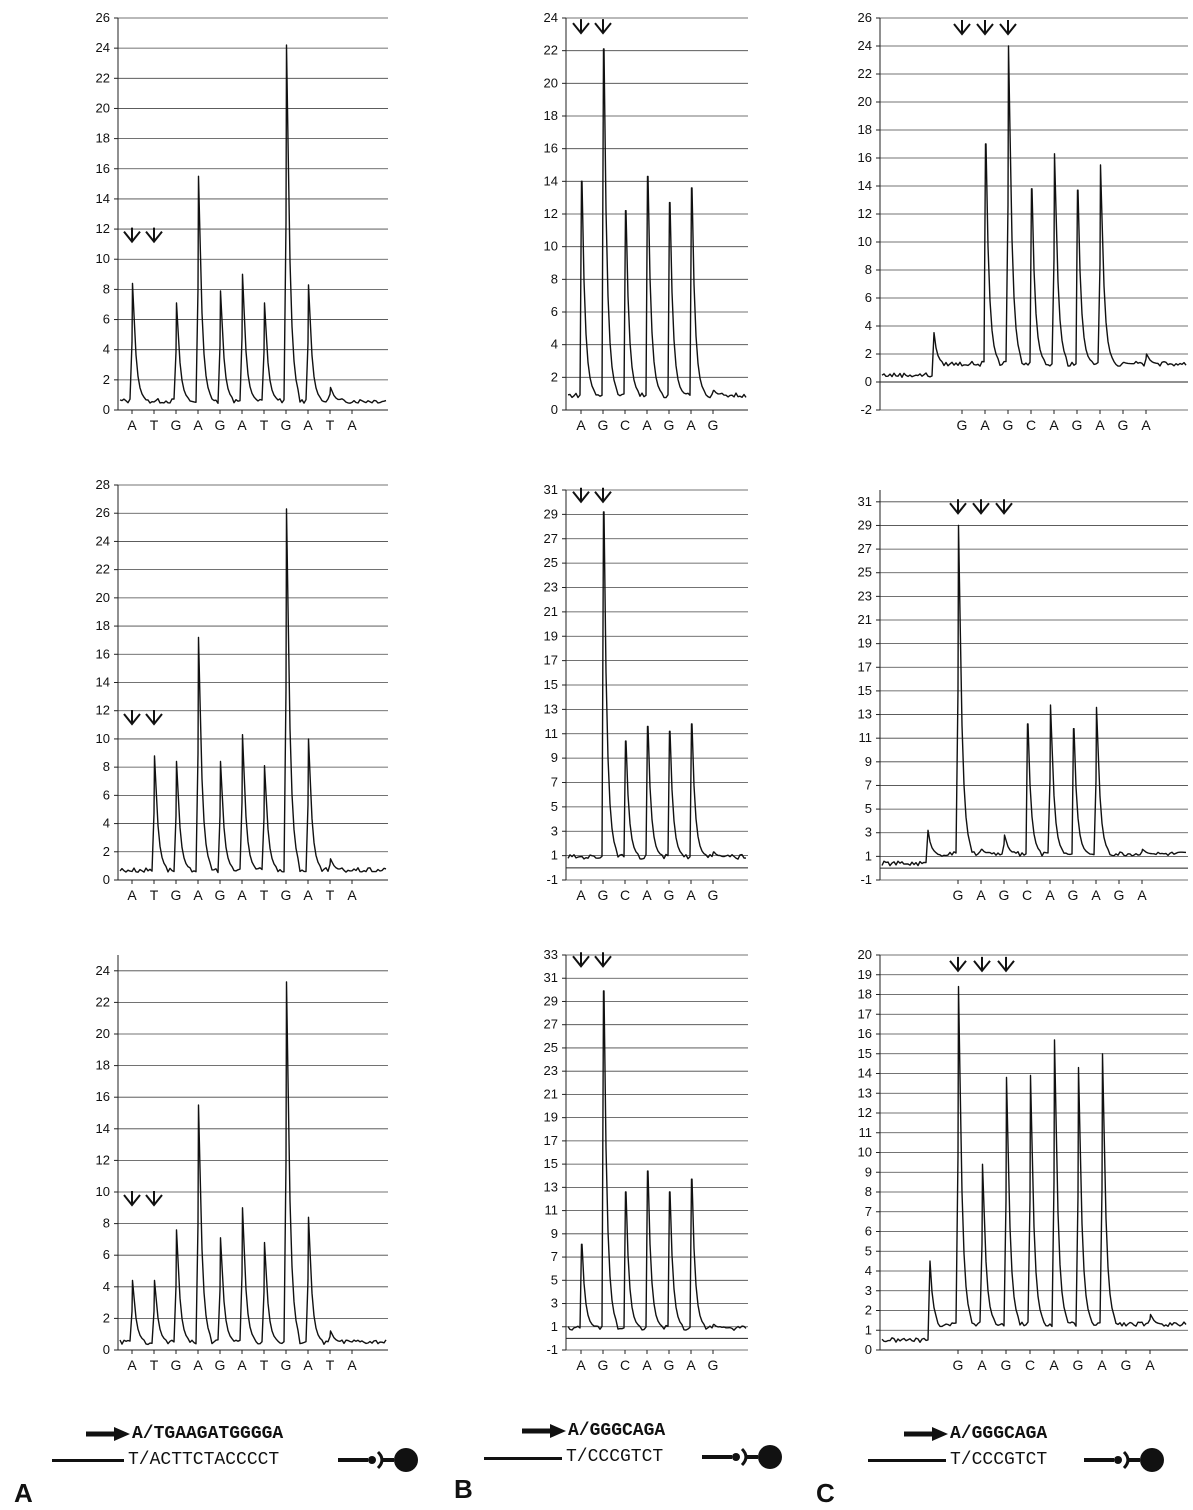 The image size is (1193, 1510). I want to click on primer-sequence-b: A/GGGCAGA, so click(617, 1431).